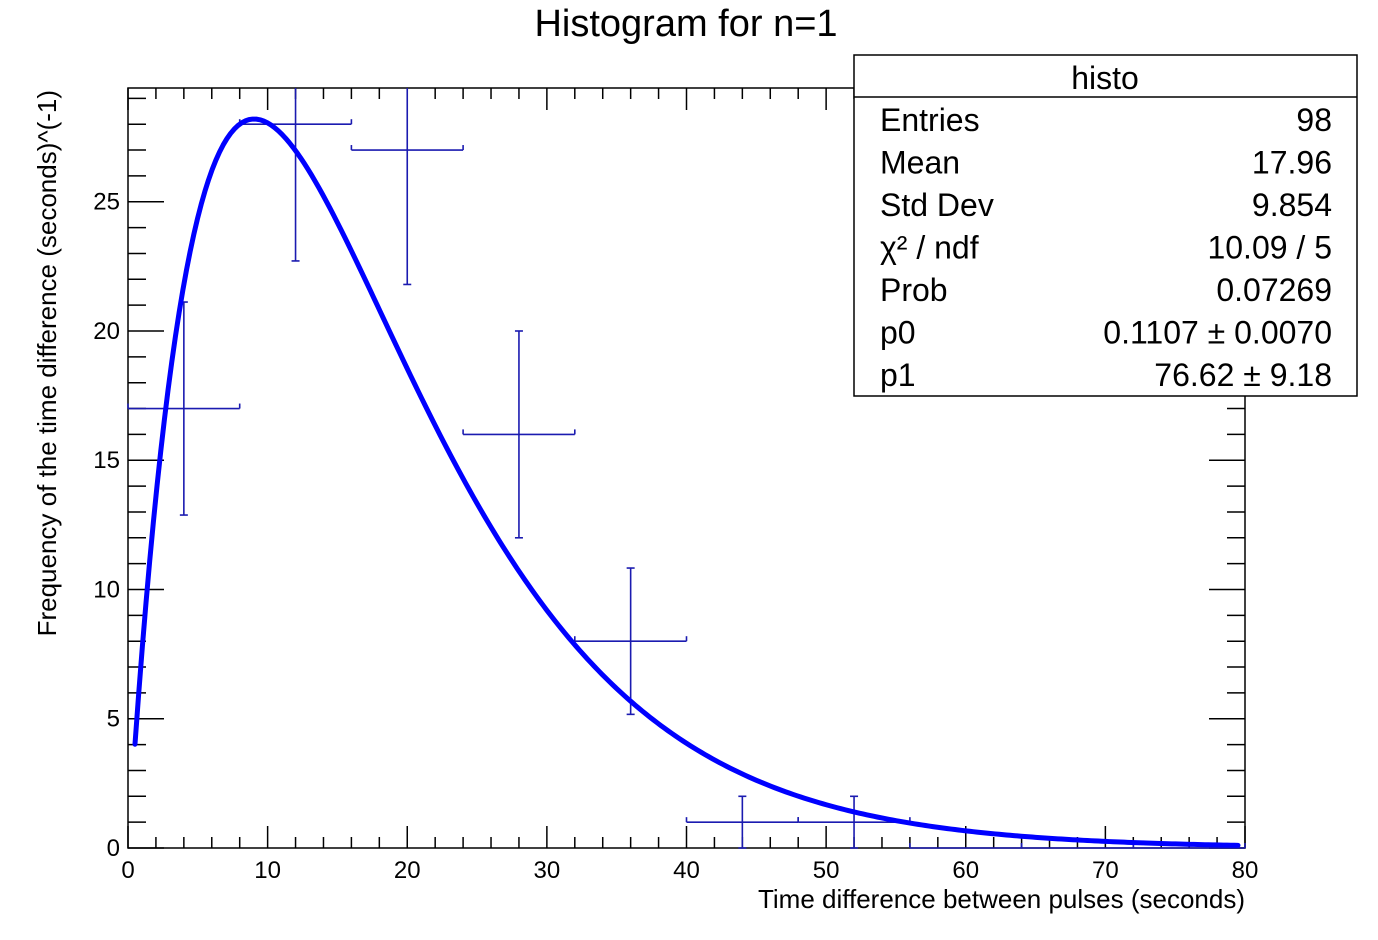  What do you see at coordinates (1105, 870) in the screenshot?
I see `x-tick-label: 70` at bounding box center [1105, 870].